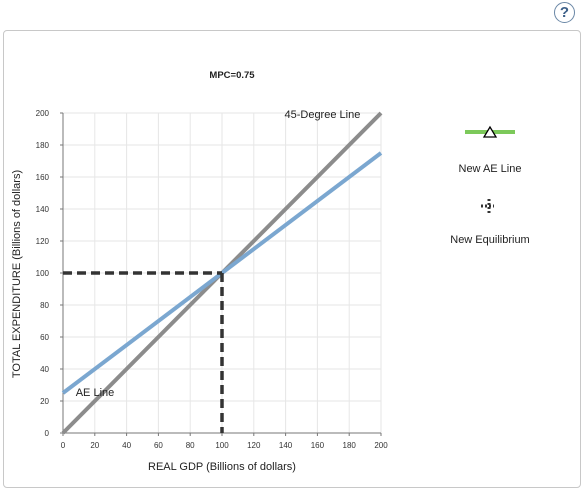  I want to click on x-tick-label: 20, so click(94, 445).